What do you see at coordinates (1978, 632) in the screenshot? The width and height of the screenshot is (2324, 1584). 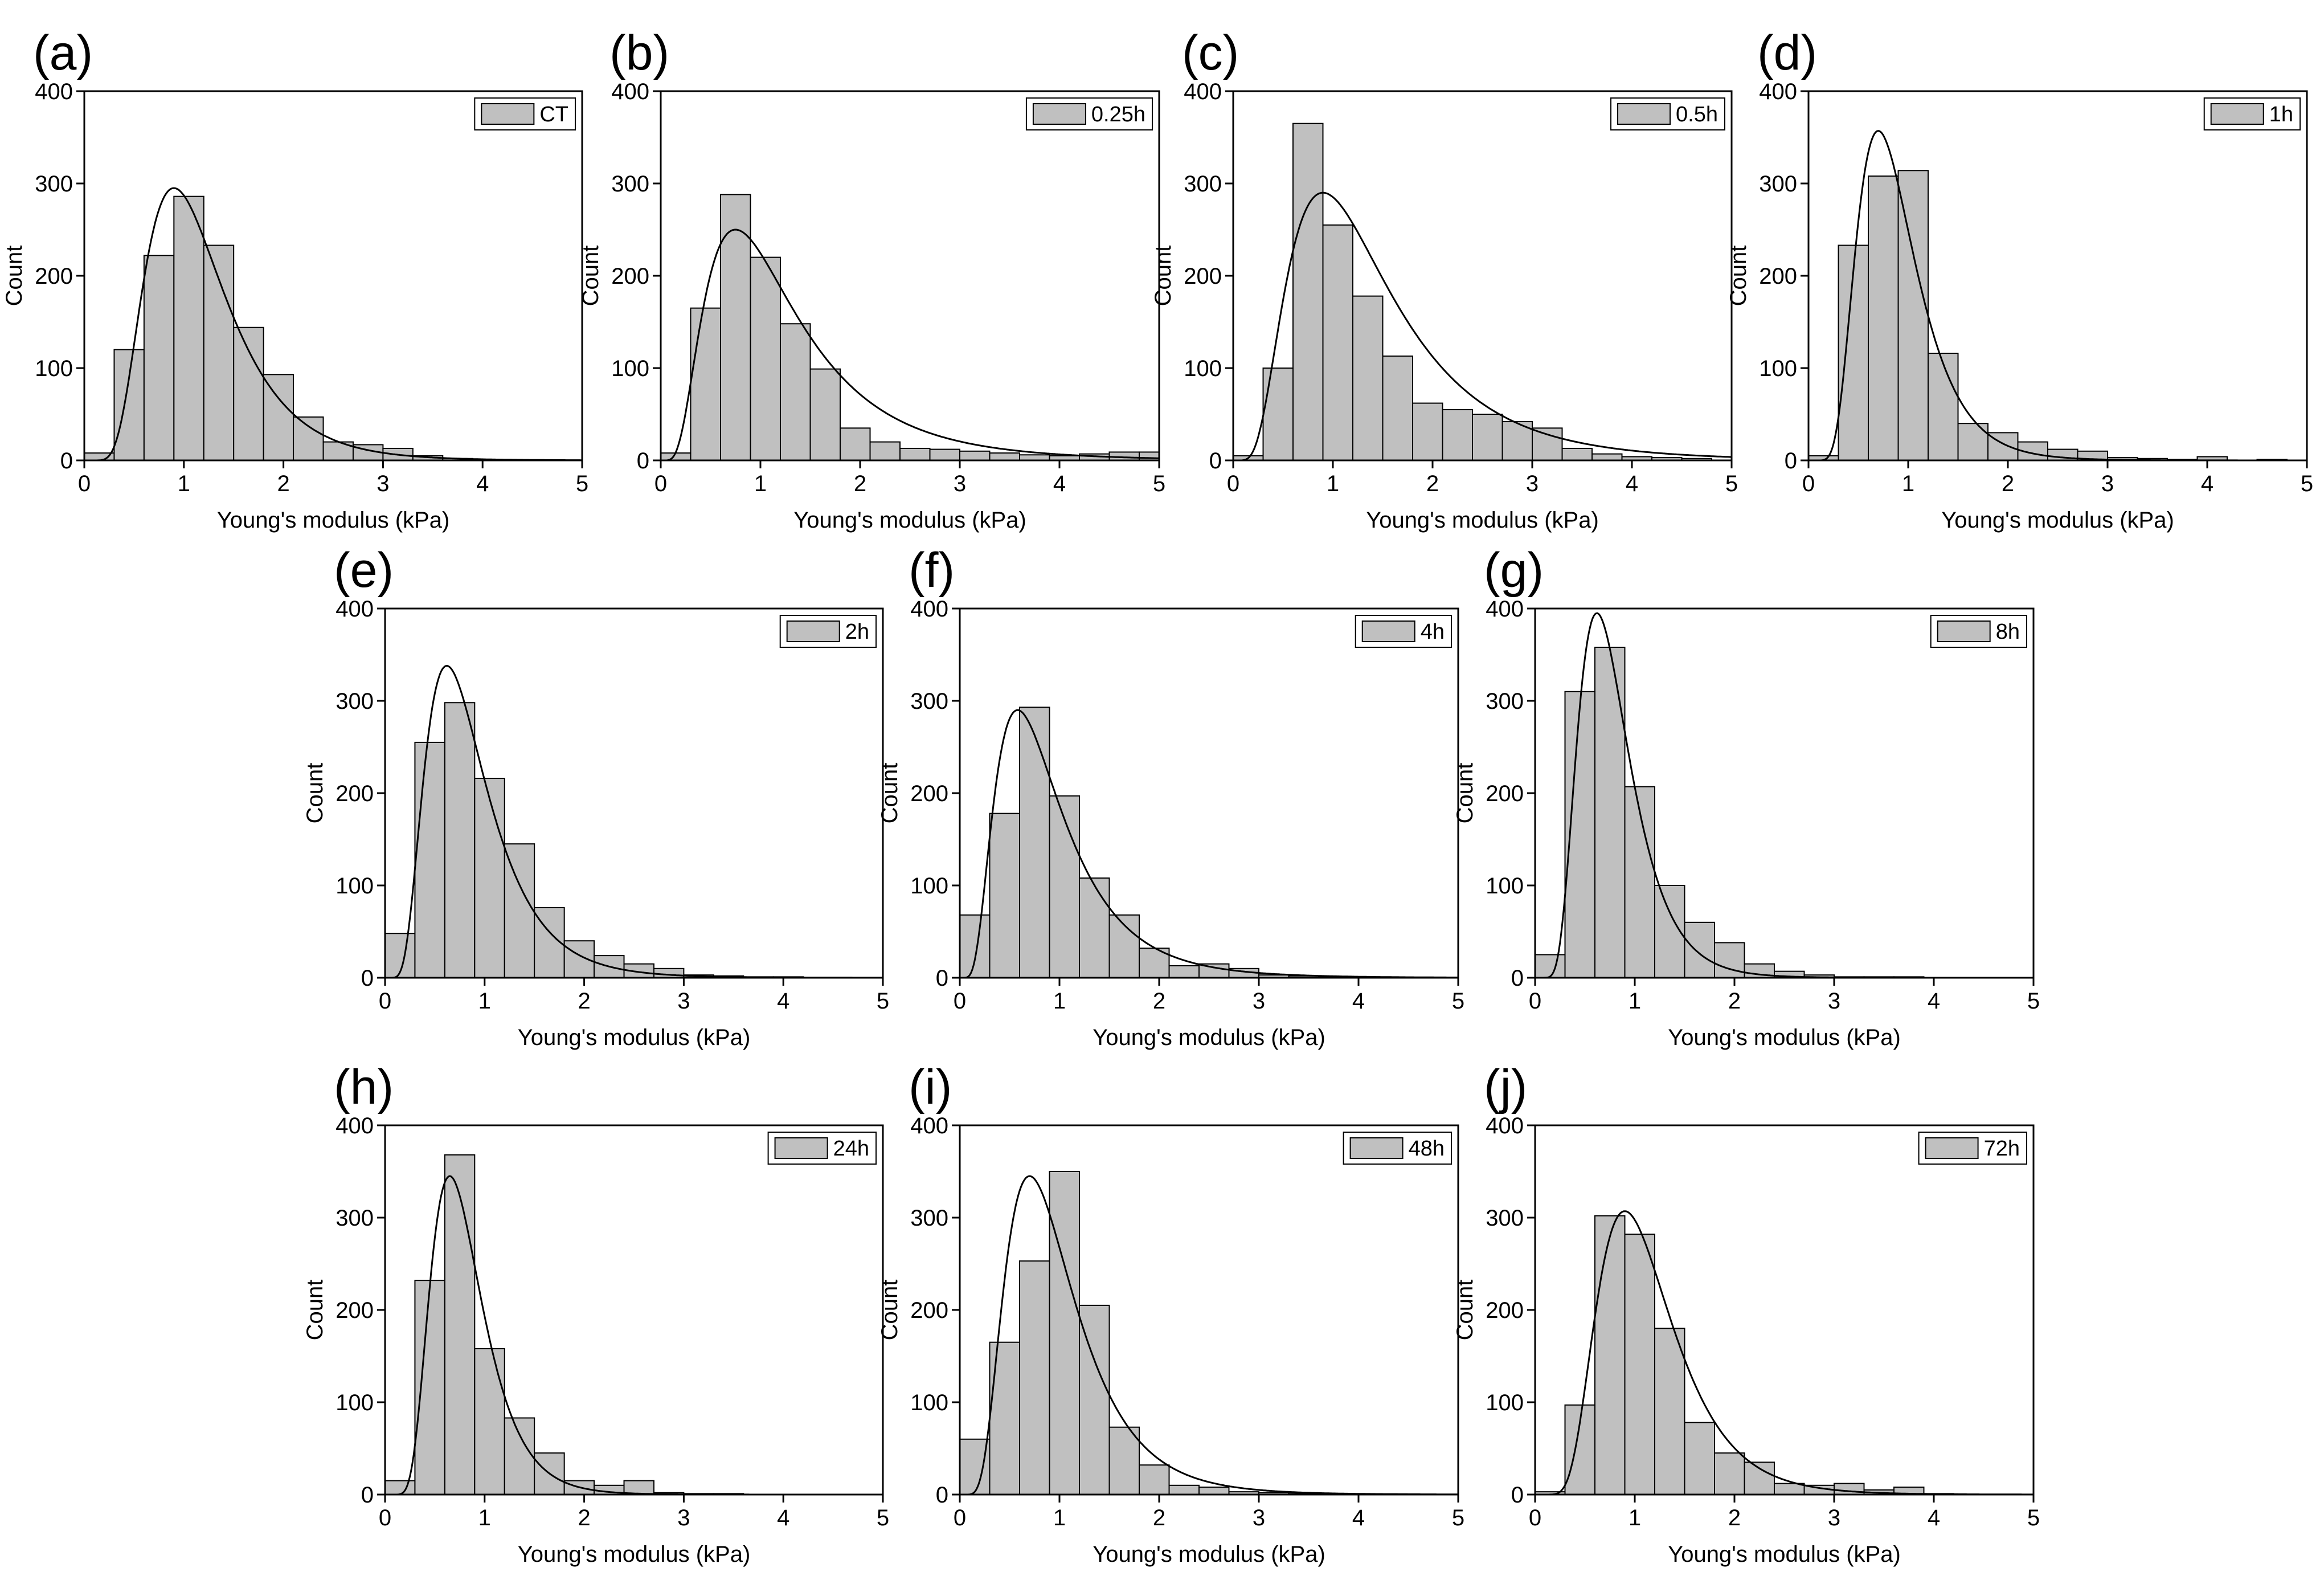 I see `legend: 8h` at bounding box center [1978, 632].